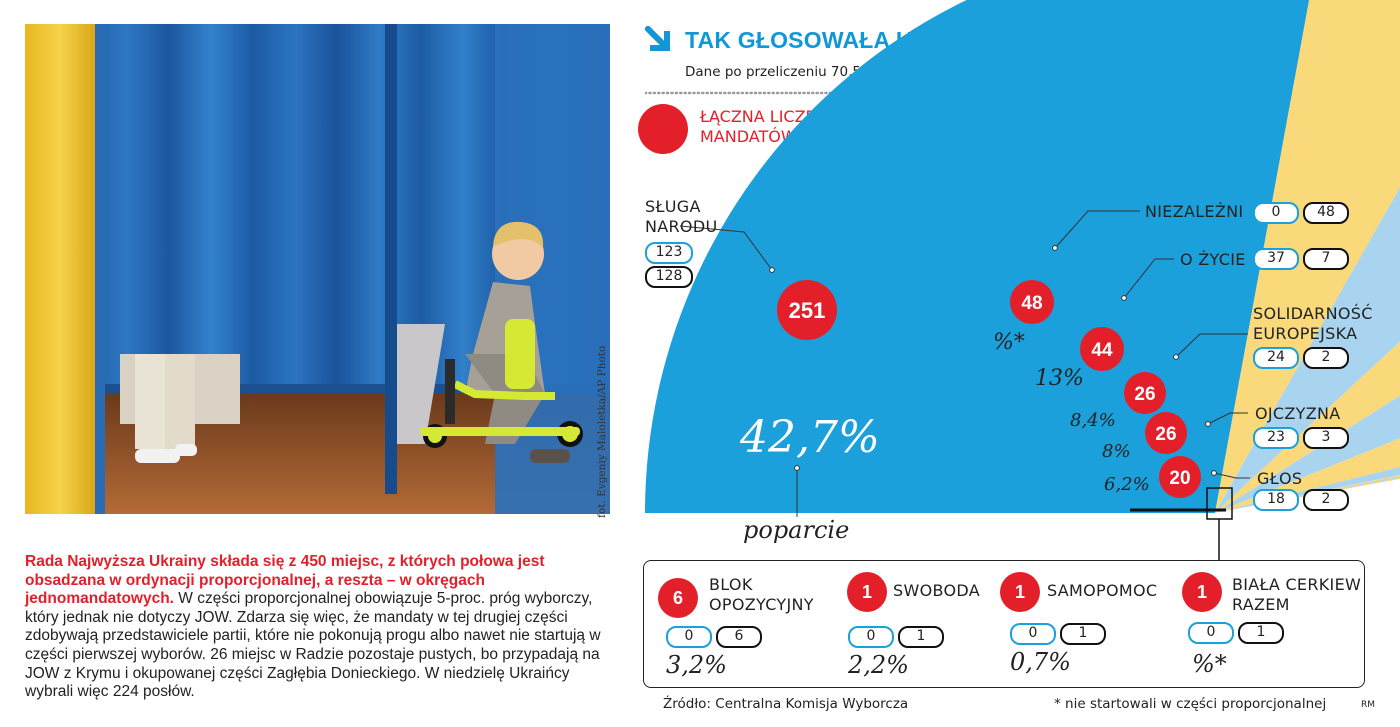 The image size is (1400, 727). Describe the element at coordinates (1276, 259) in the screenshot. I see `proportional-seats-o-zycie: 37` at that location.